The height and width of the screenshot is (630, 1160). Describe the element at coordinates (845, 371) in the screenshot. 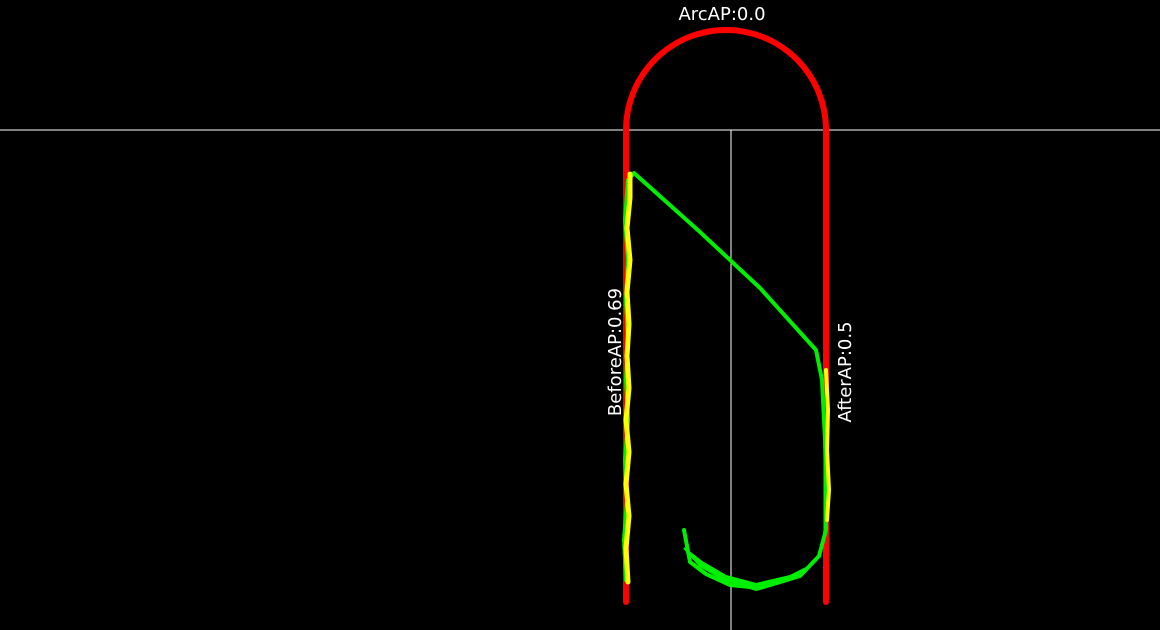

I see `after-ap-label: AfterAP:0.5` at that location.